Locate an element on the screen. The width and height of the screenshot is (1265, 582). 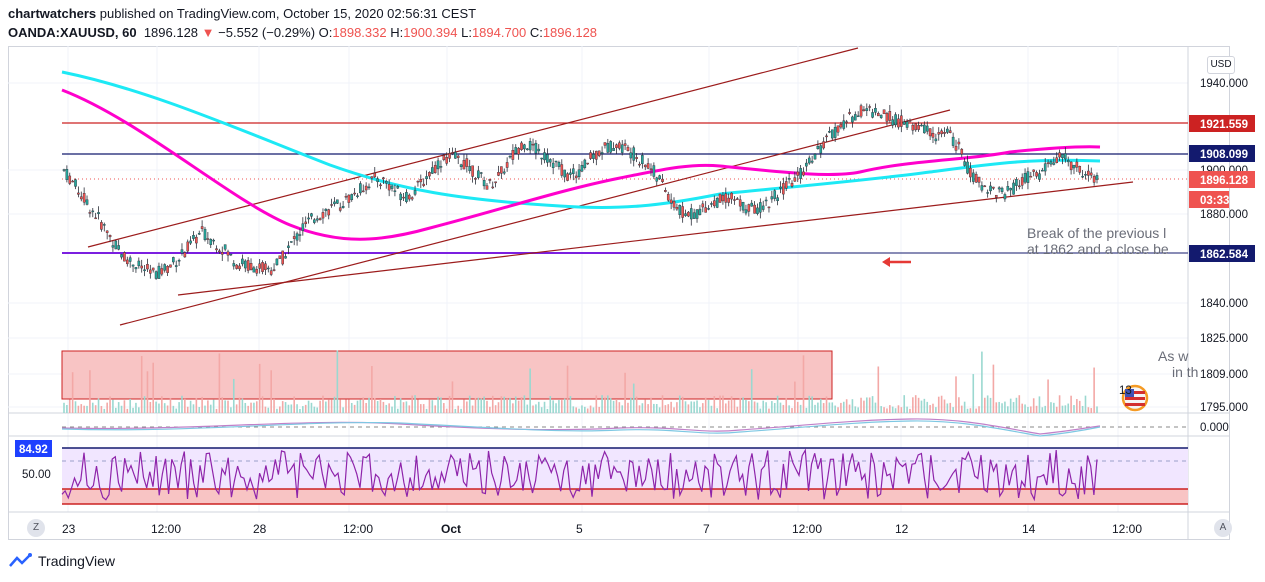
zoom-button: Z is located at coordinates (36, 528).